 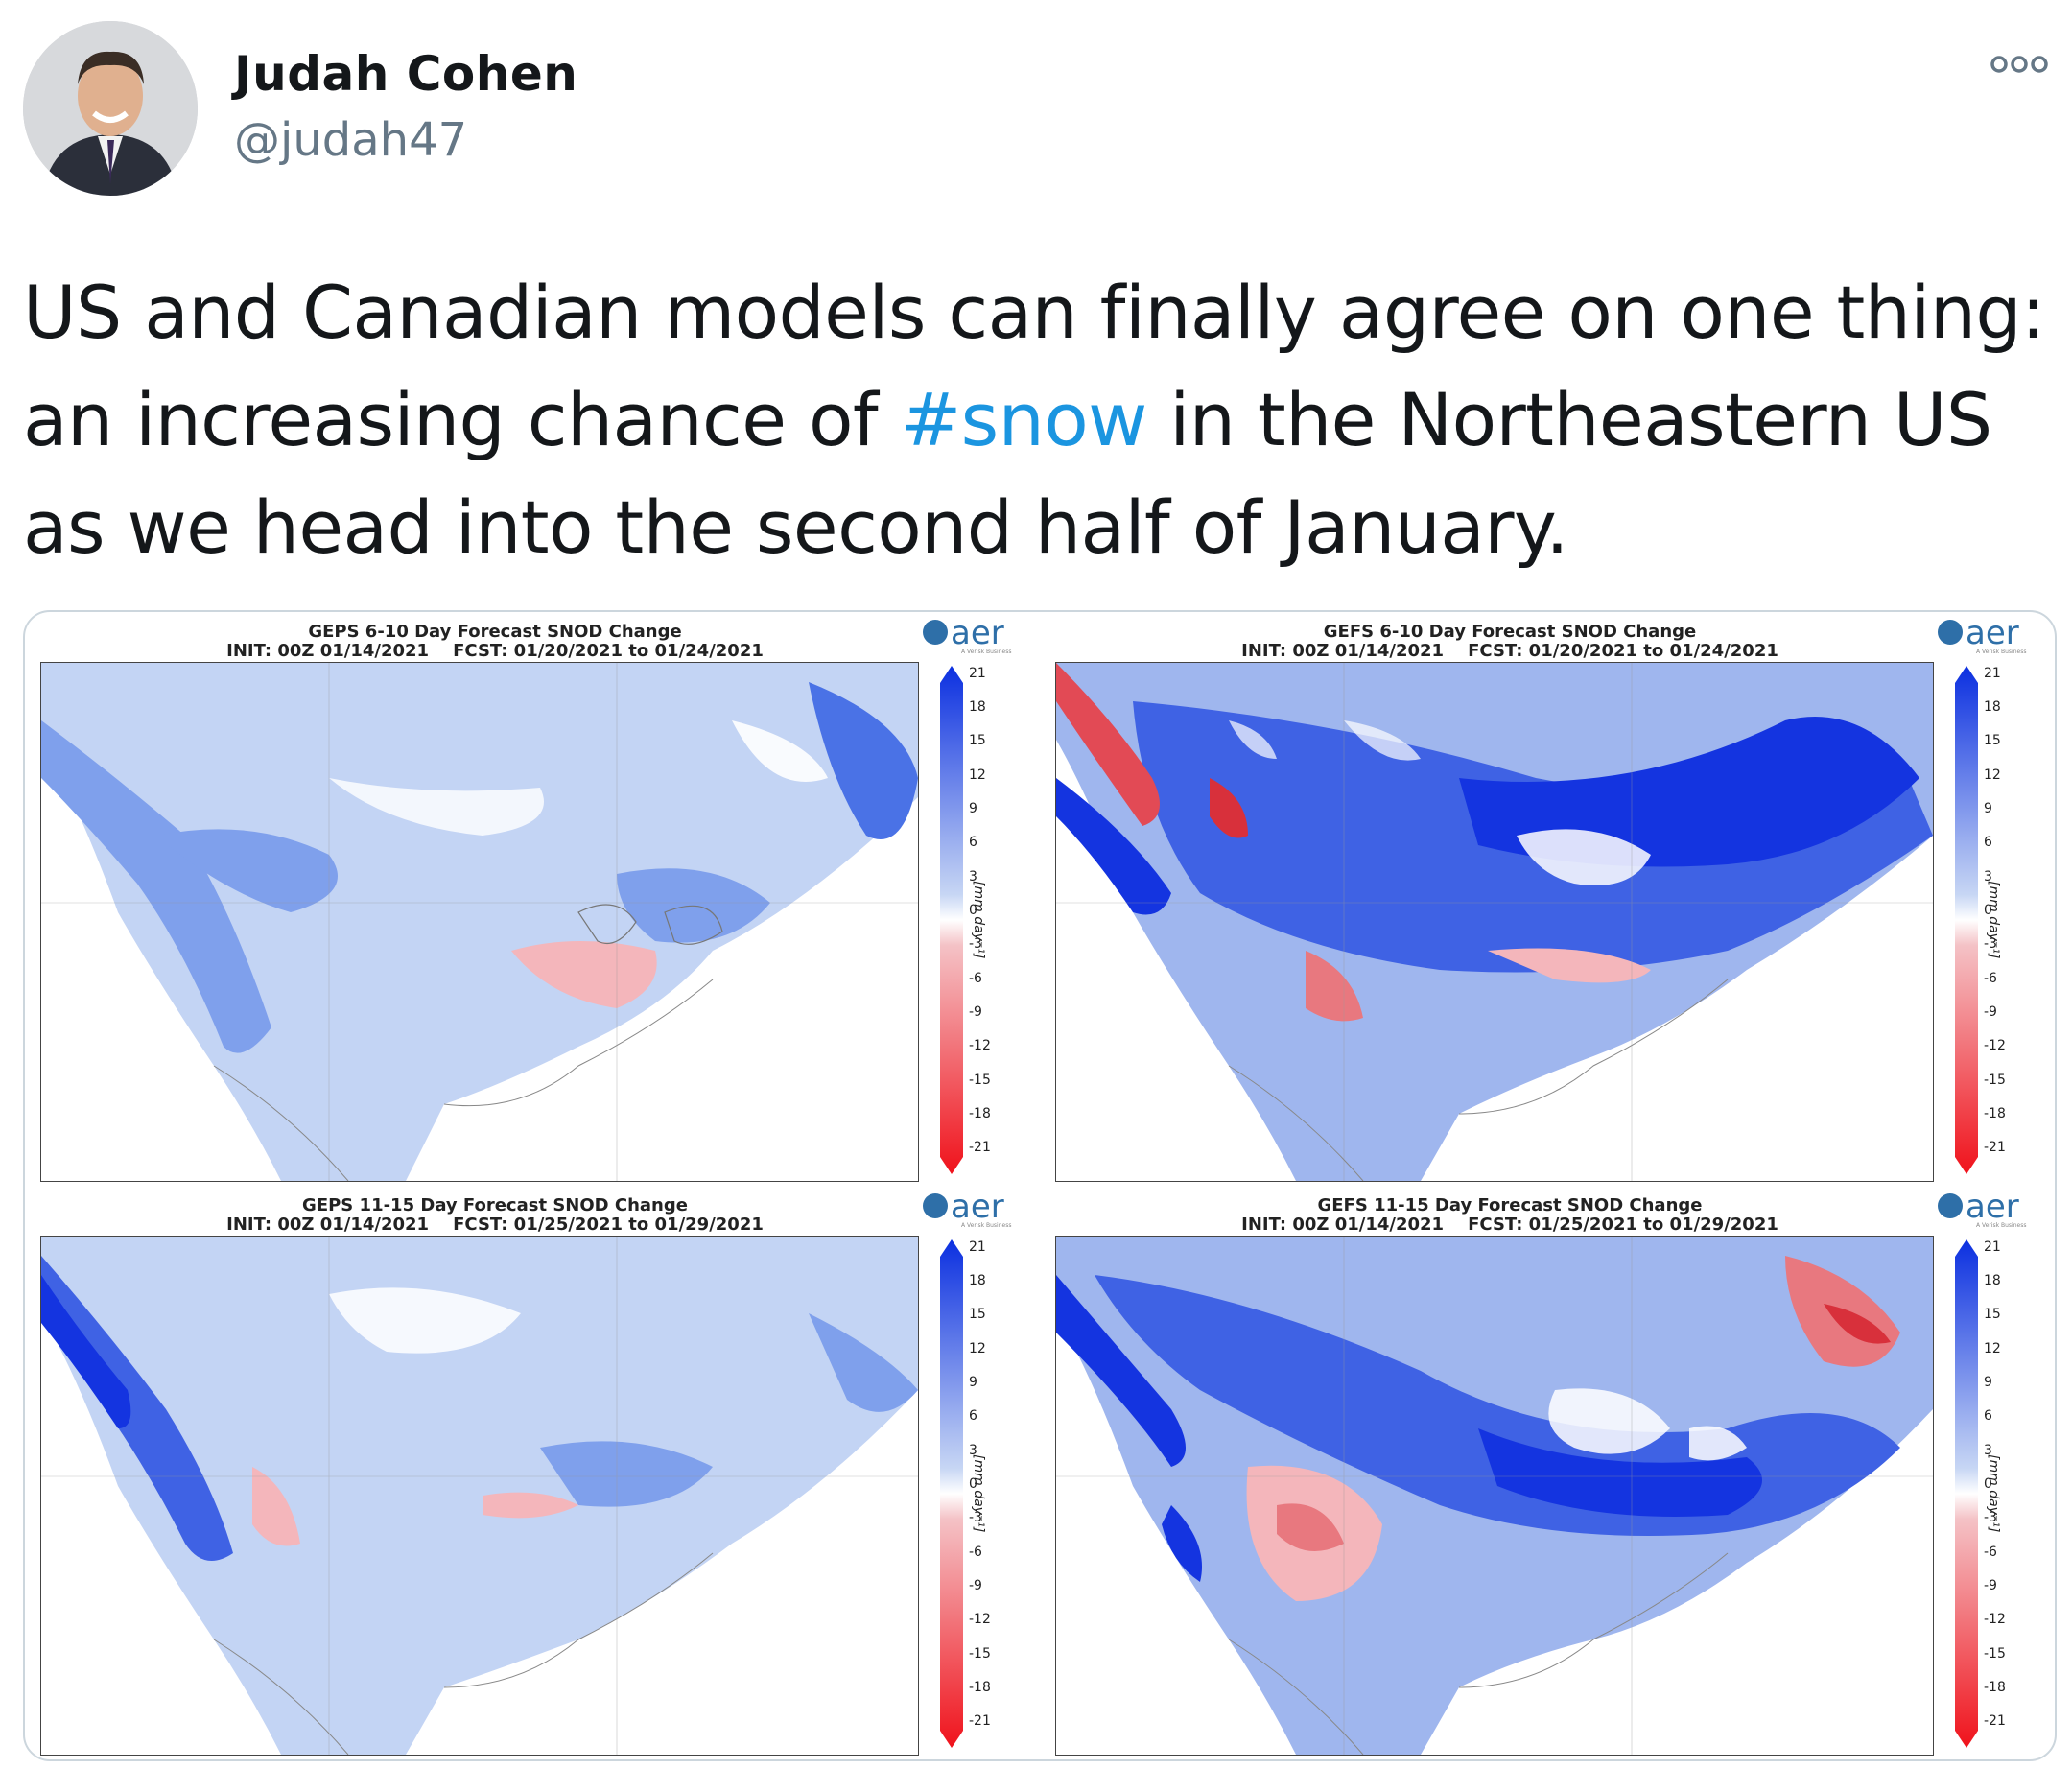 I want to click on avatar, so click(x=110, y=108).